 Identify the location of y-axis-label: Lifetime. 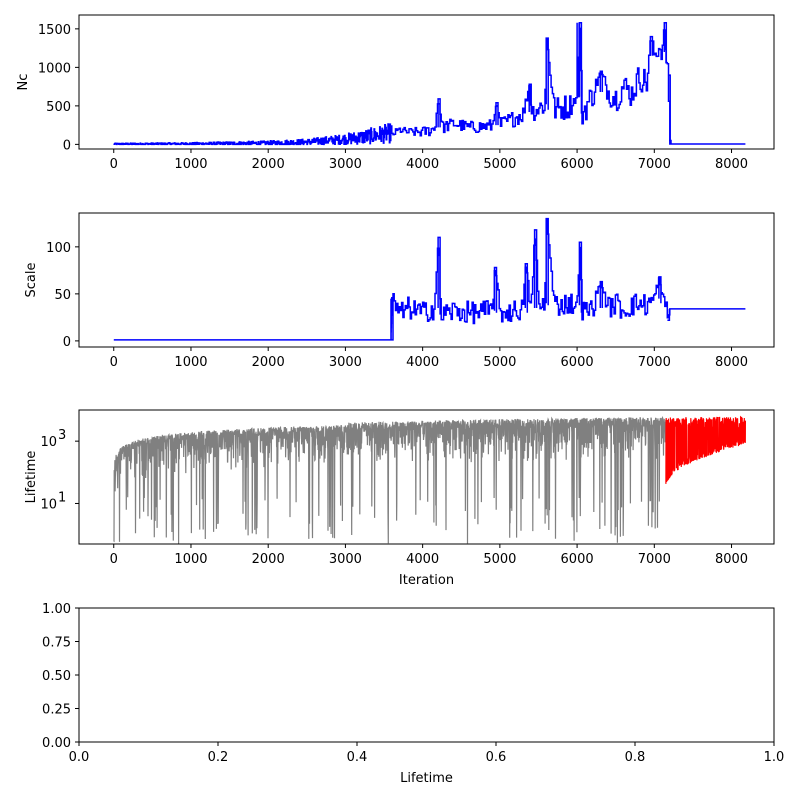
(31, 477).